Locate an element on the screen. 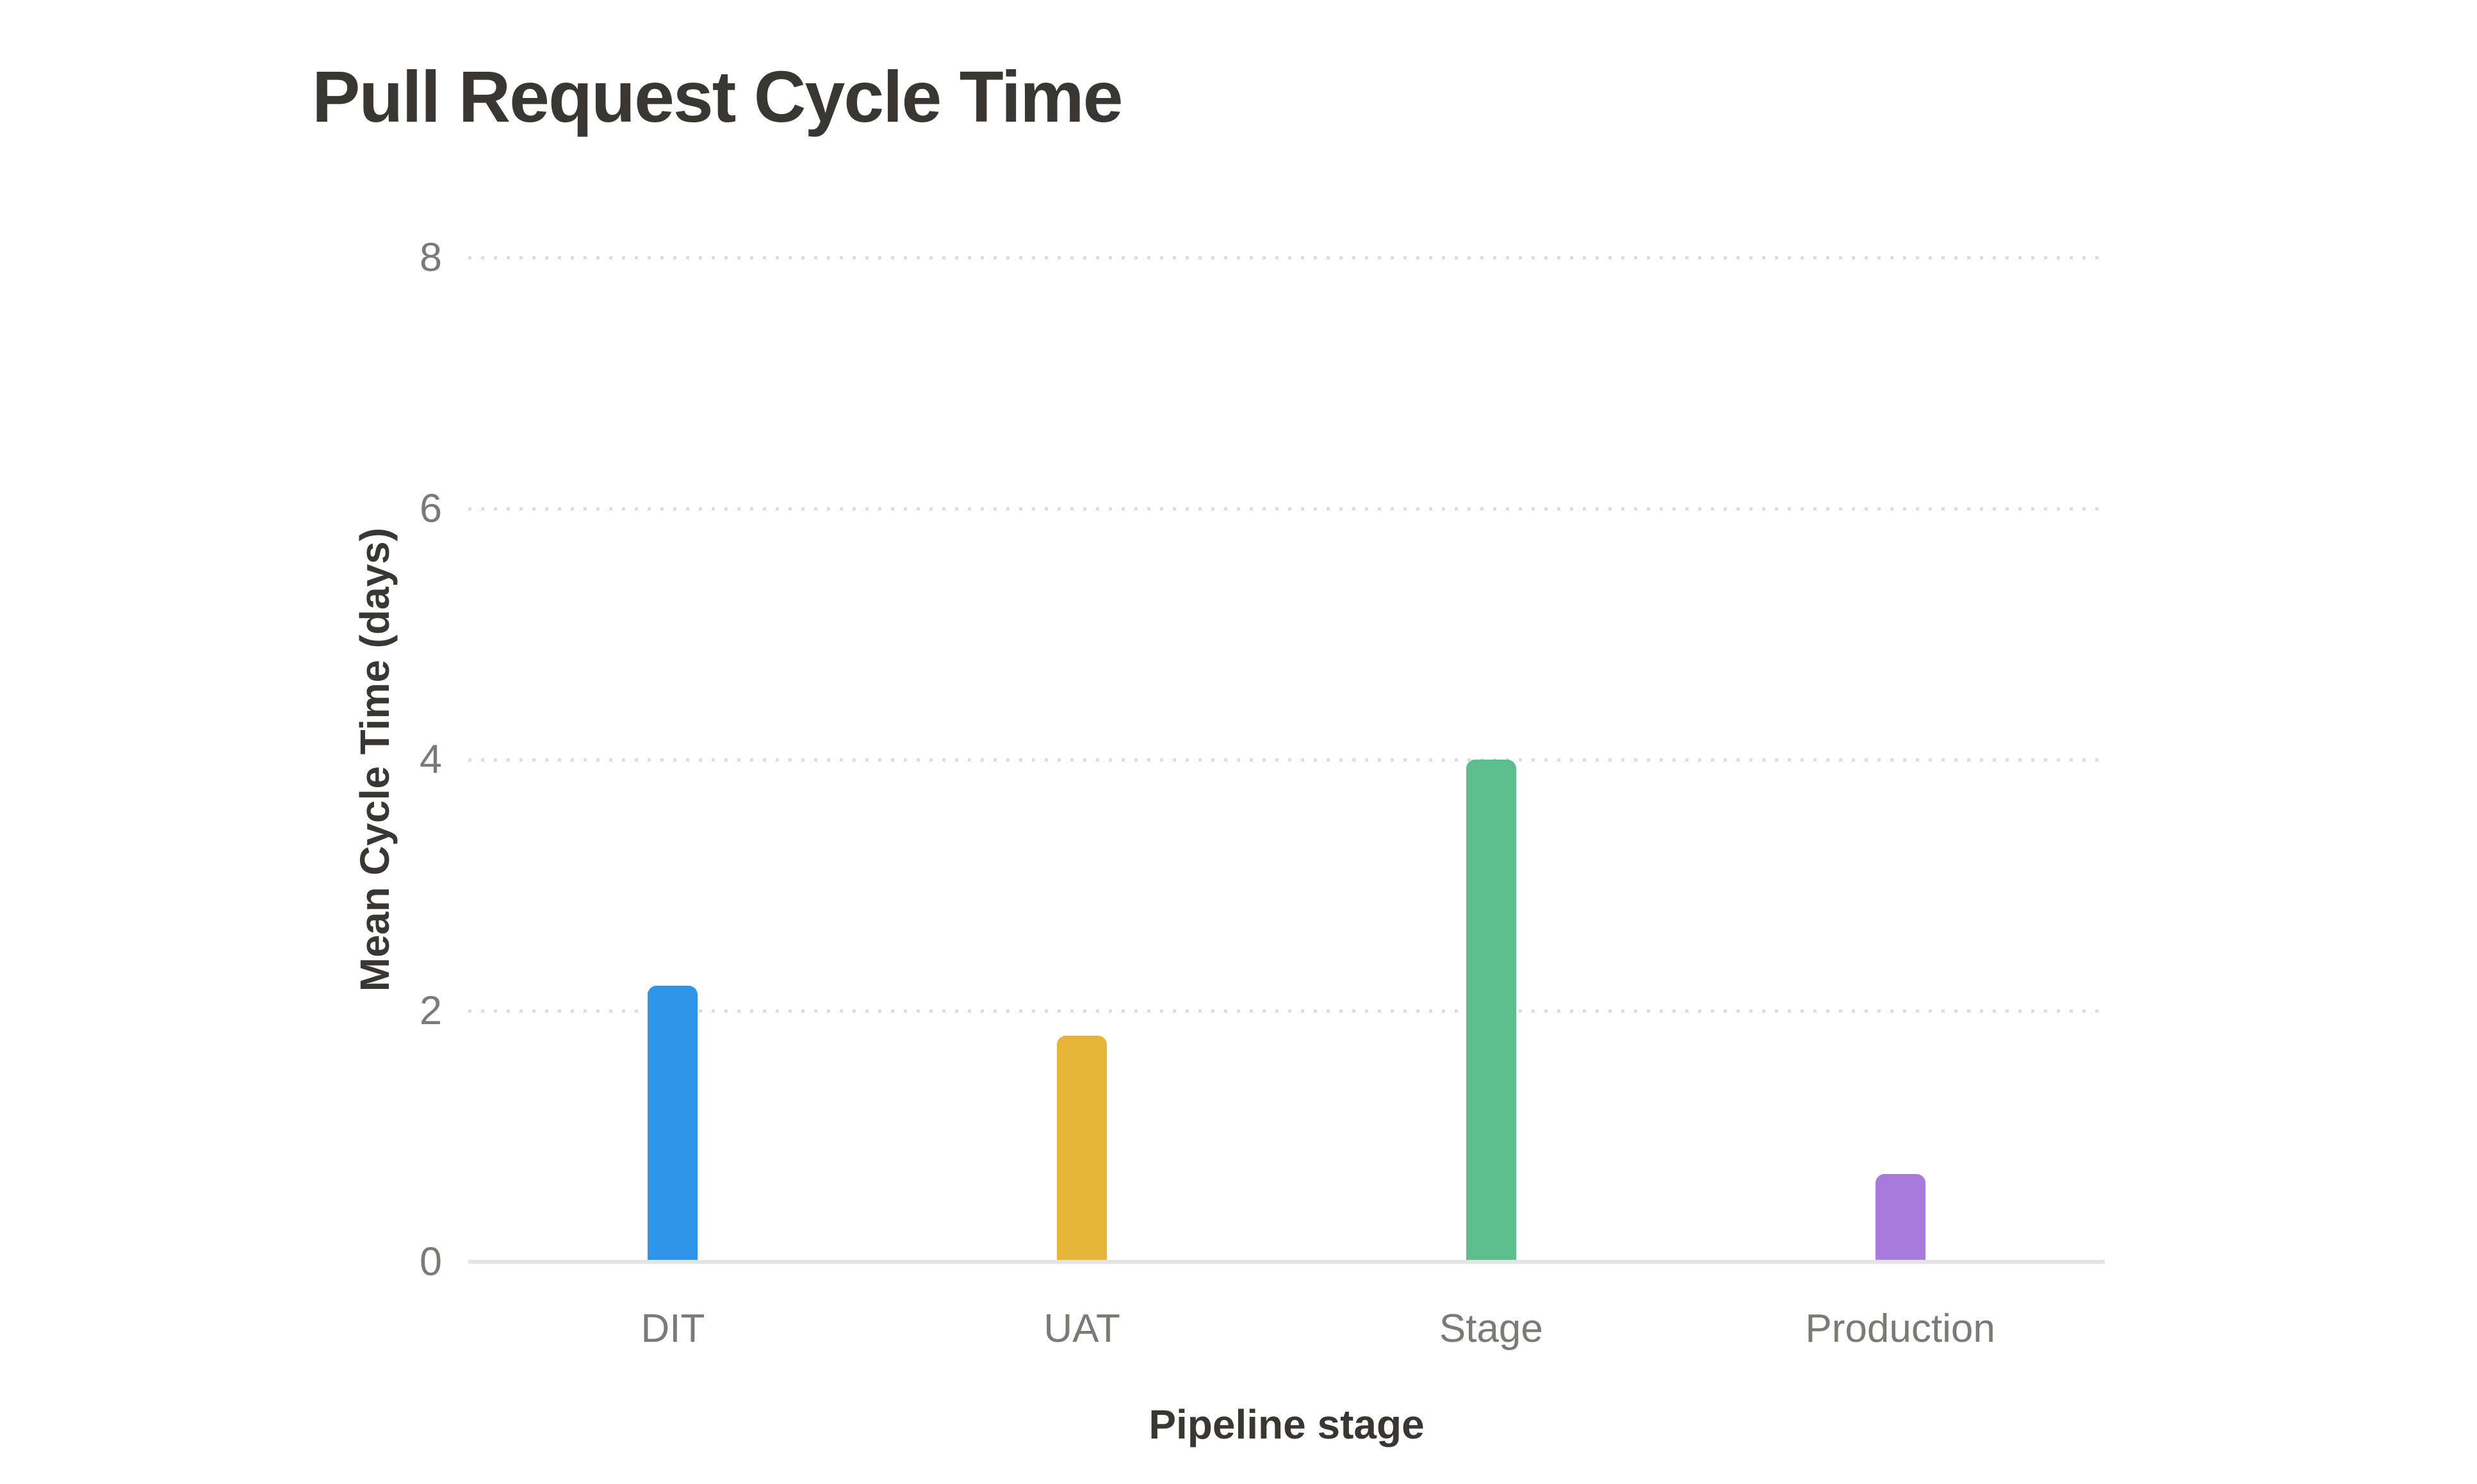 Image resolution: width=2477 pixels, height=1484 pixels. bar-dit is located at coordinates (673, 1123).